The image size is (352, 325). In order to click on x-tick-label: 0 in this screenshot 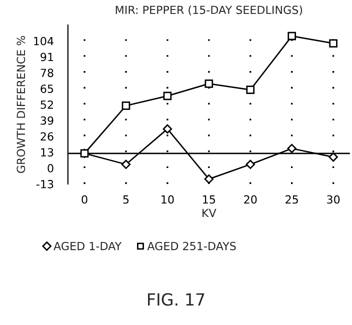, I will do `click(85, 199)`.